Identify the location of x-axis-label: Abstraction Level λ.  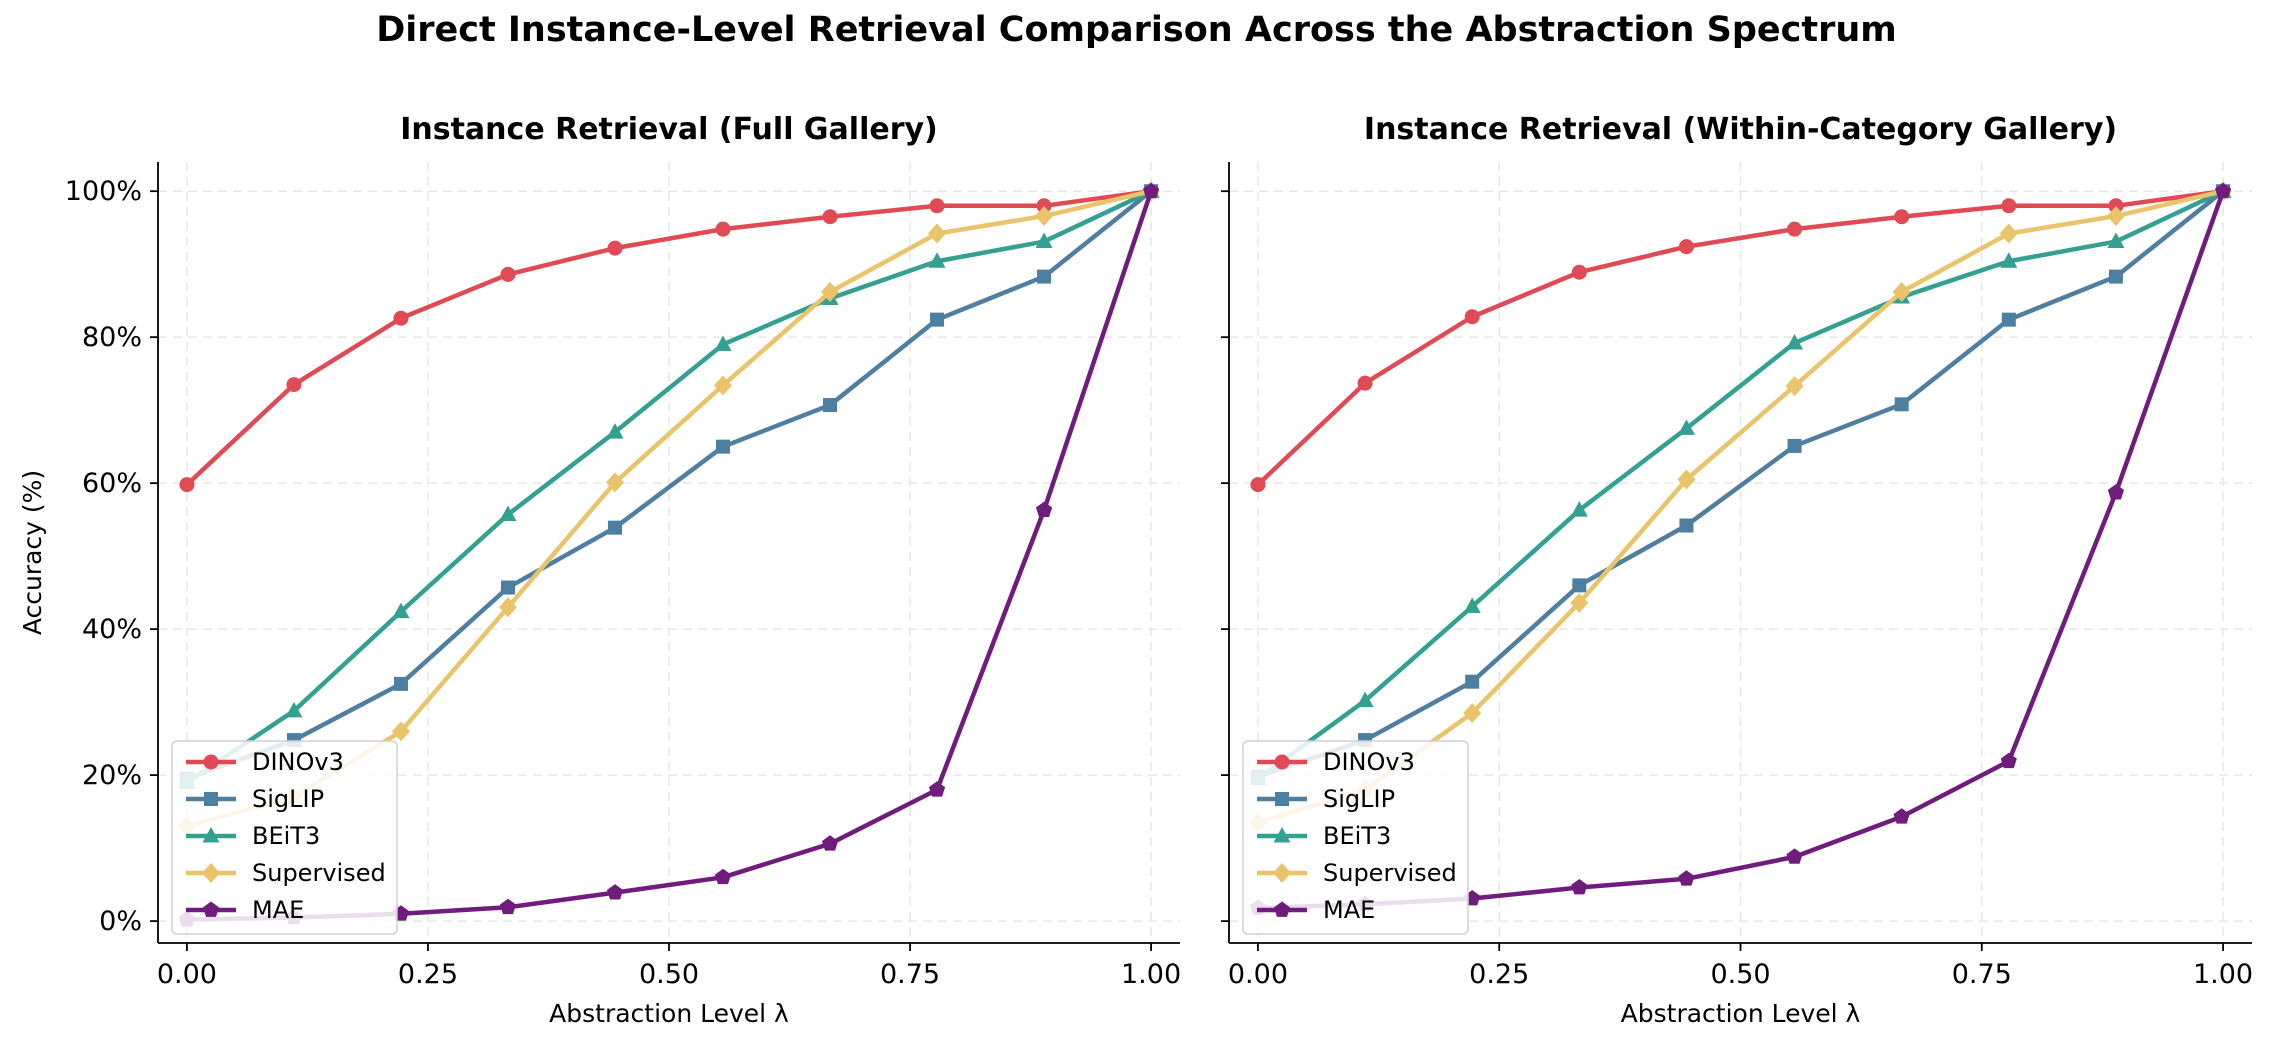
(1741, 1013).